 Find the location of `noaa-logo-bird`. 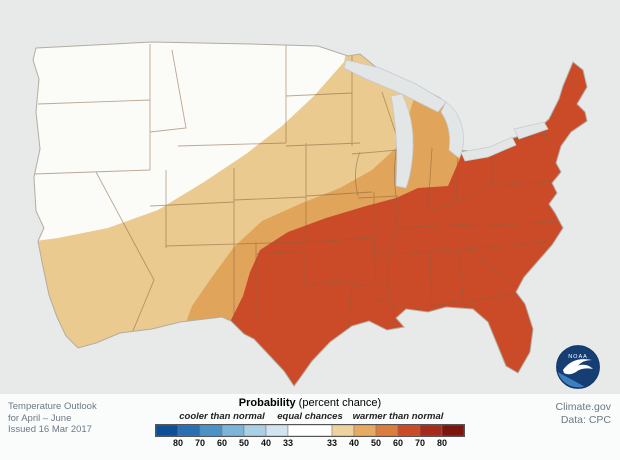

noaa-logo-bird is located at coordinates (578, 367).